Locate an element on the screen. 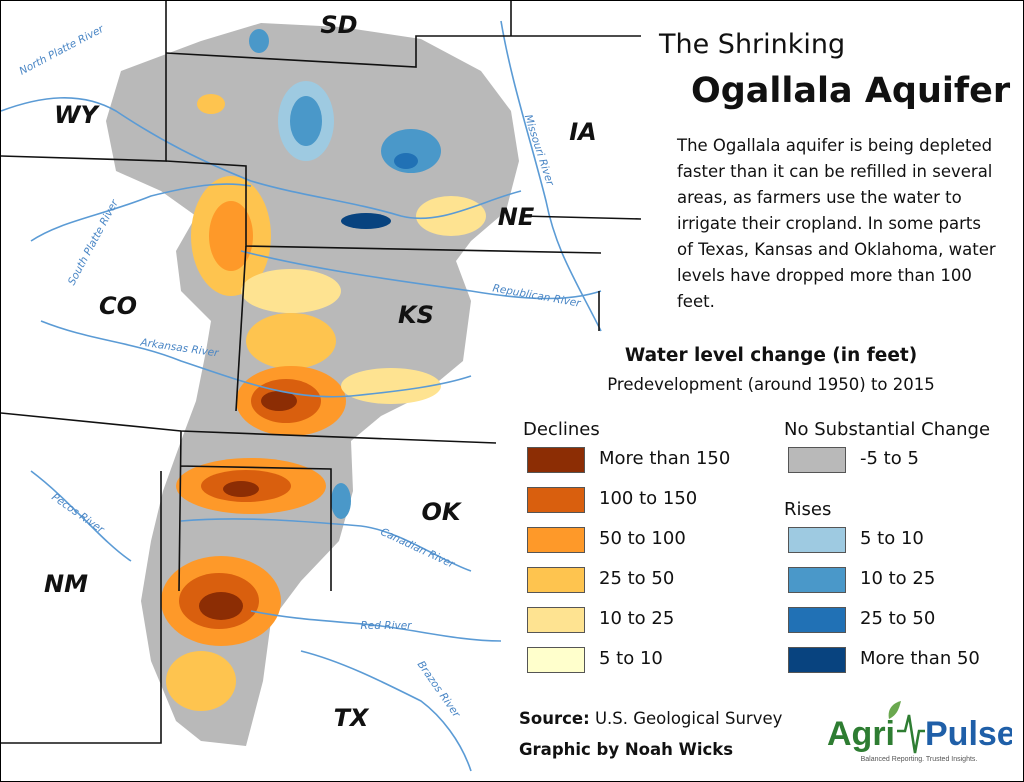 The width and height of the screenshot is (1024, 782). title: Ogallala Aquifer is located at coordinates (851, 91).